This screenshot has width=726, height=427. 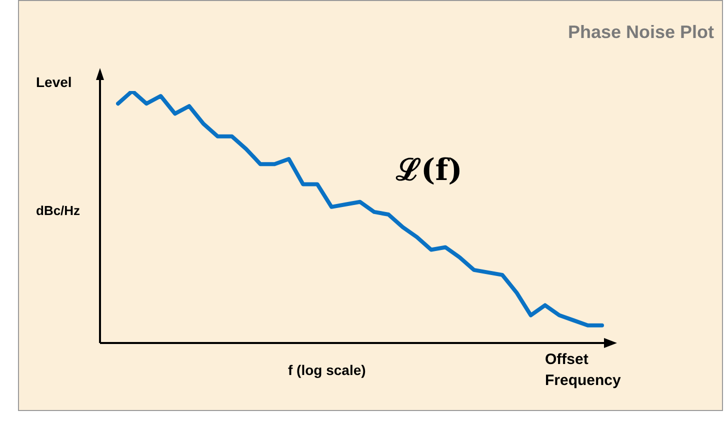 What do you see at coordinates (58, 210) in the screenshot?
I see `text: dBc/Hz` at bounding box center [58, 210].